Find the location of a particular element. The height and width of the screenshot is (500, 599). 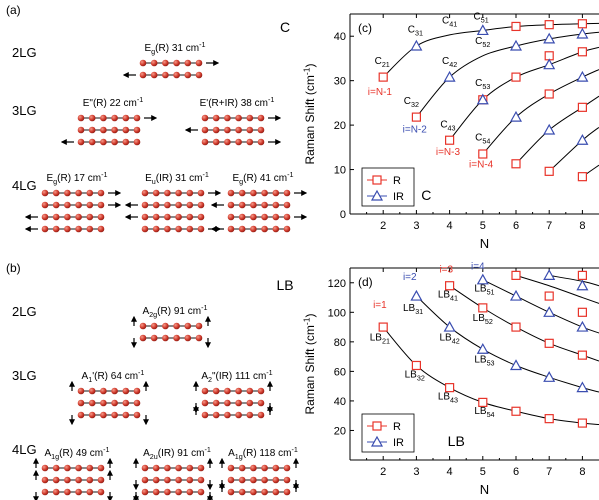

index-annotation: i=3 is located at coordinates (446, 269).